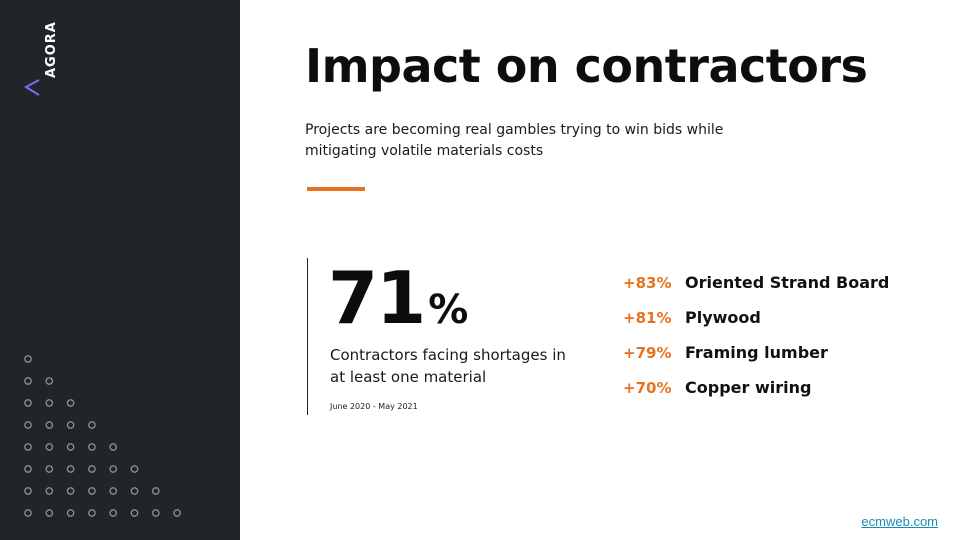  I want to click on material-row: +70% Copper wiring, so click(756, 387).